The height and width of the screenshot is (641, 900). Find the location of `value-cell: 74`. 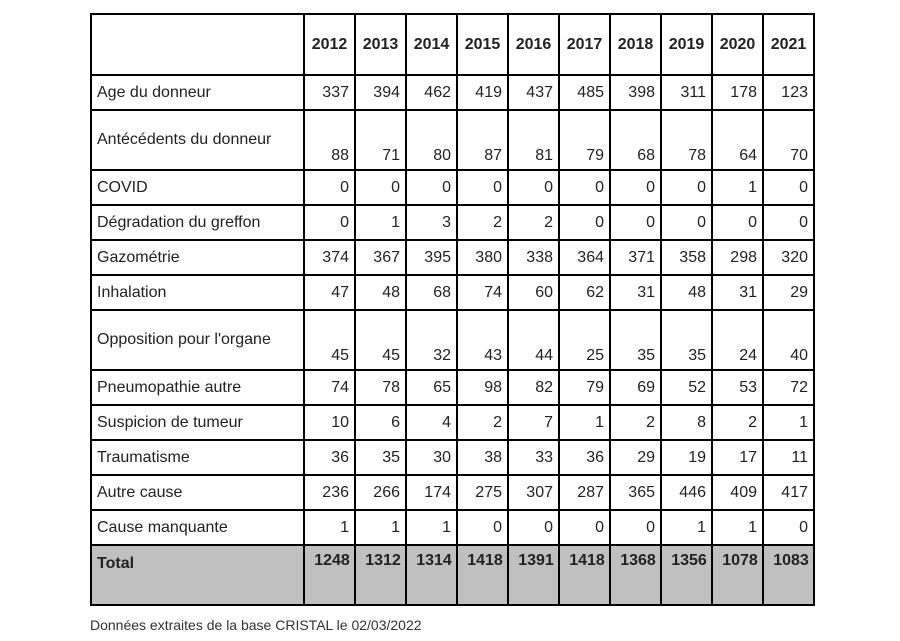

value-cell: 74 is located at coordinates (482, 292).